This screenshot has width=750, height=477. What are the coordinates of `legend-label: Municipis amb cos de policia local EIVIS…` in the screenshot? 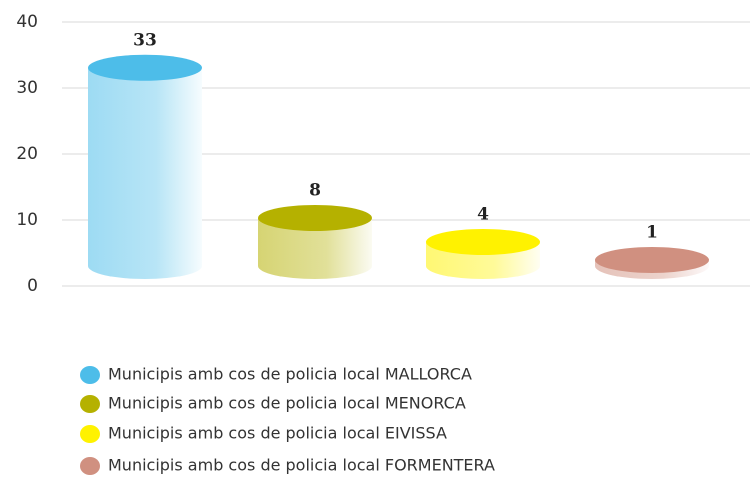 It's located at (277, 433).